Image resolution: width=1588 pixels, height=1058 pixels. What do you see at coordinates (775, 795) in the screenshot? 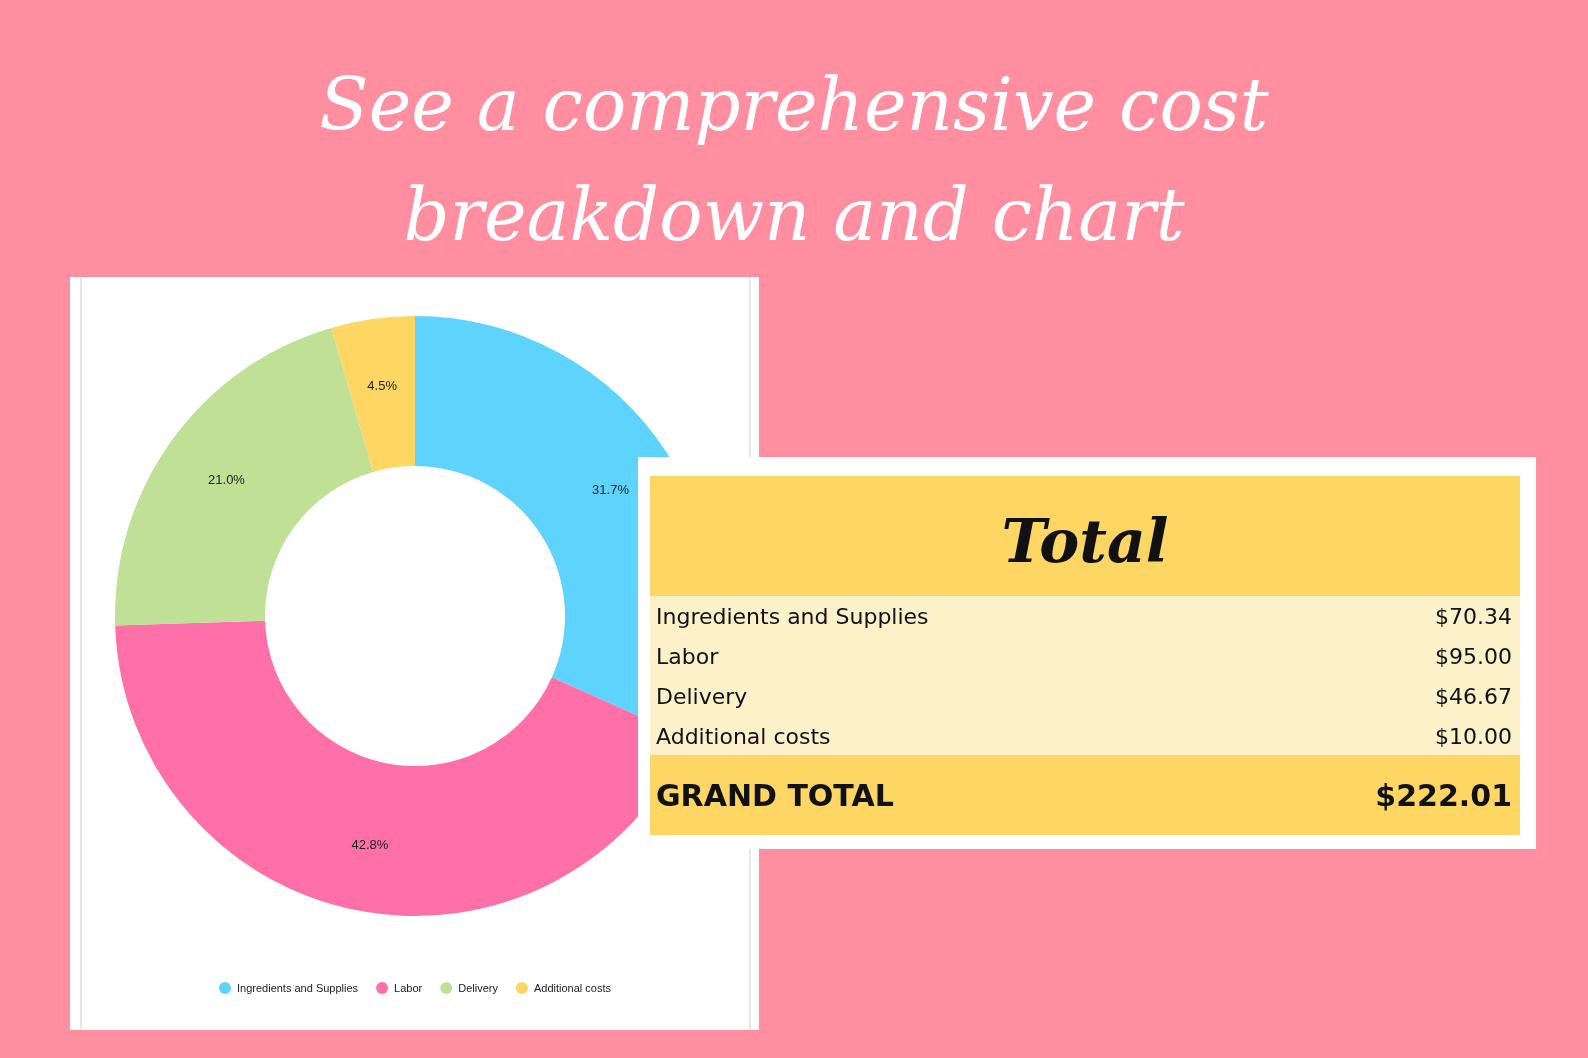
I see `category-label: GRAND TOTAL` at bounding box center [775, 795].